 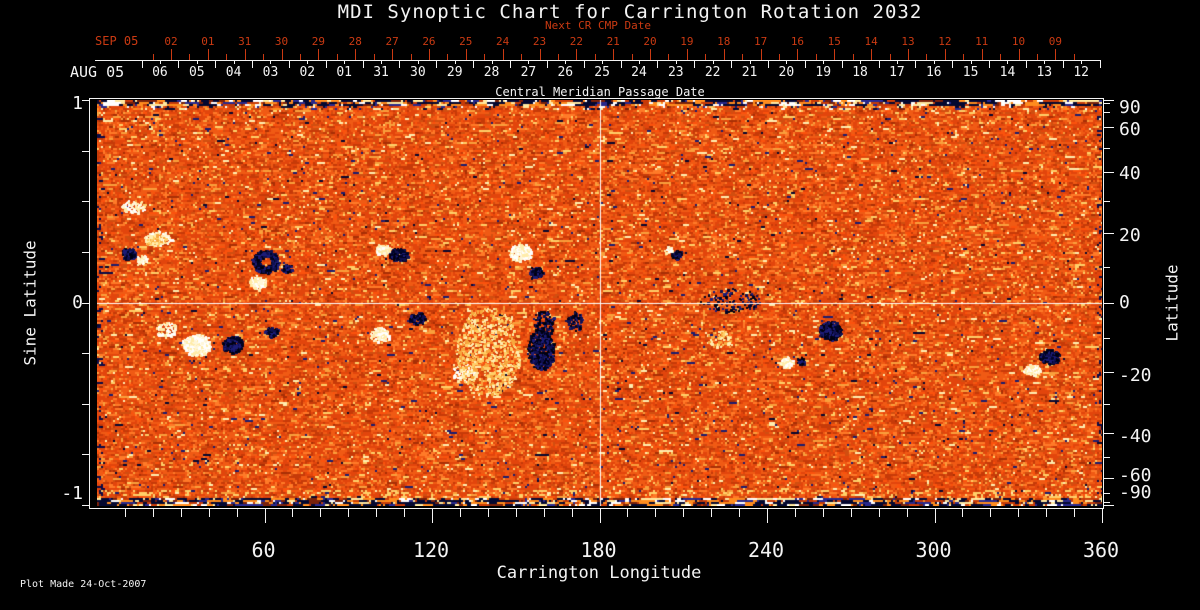 What do you see at coordinates (160, 72) in the screenshot?
I see `cmp-date-day-label: 06` at bounding box center [160, 72].